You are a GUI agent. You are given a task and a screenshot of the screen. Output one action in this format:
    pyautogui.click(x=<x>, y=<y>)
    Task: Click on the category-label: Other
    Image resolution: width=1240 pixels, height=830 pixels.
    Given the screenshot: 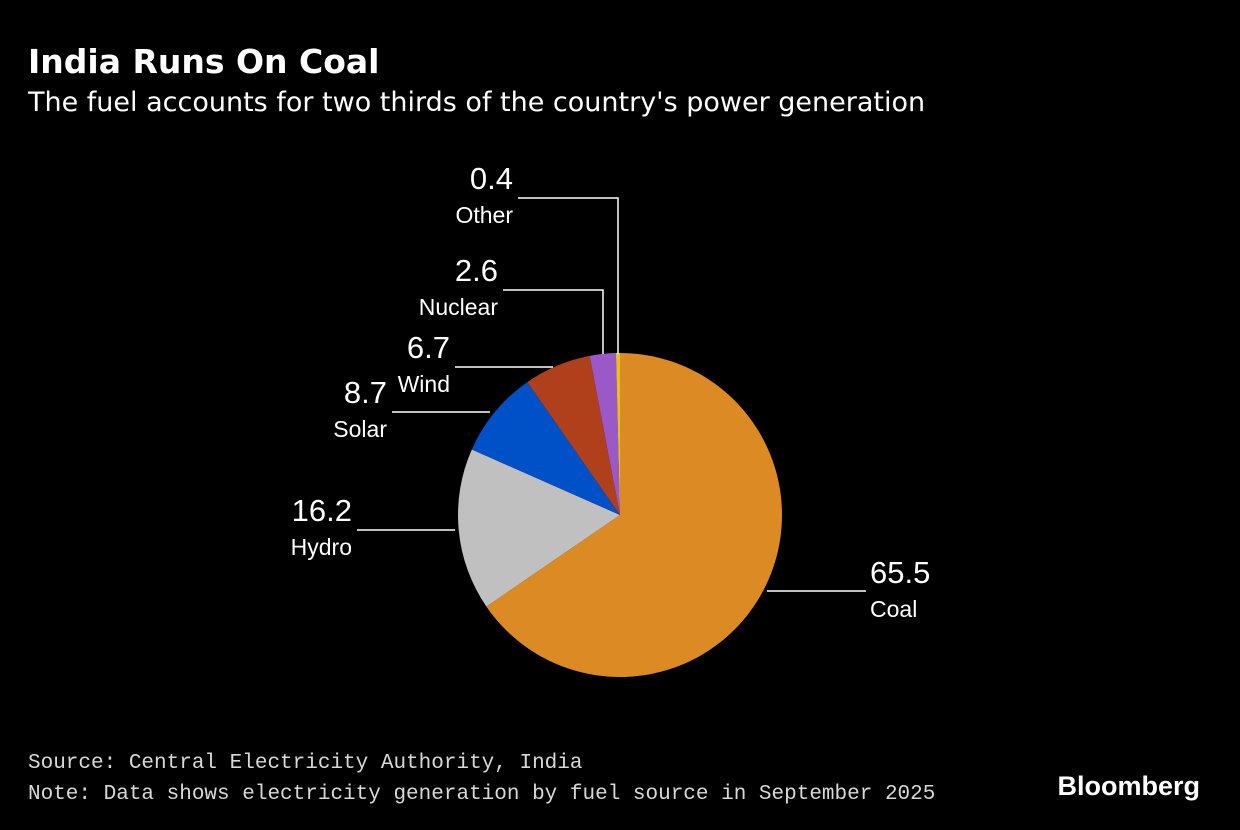 What is the action you would take?
    pyautogui.click(x=484, y=215)
    